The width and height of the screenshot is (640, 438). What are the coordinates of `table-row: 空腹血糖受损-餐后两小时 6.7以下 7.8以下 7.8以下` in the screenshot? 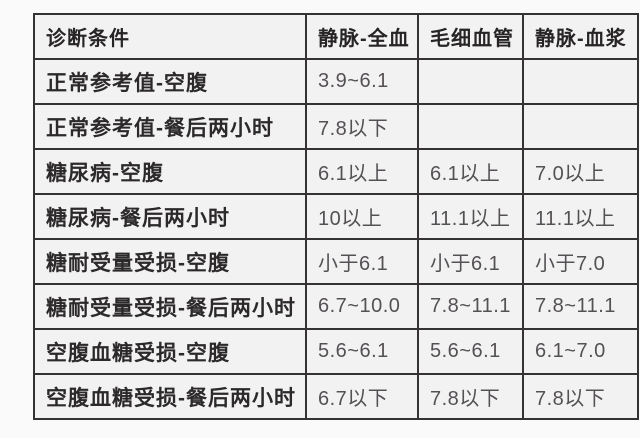 It's located at (336, 396).